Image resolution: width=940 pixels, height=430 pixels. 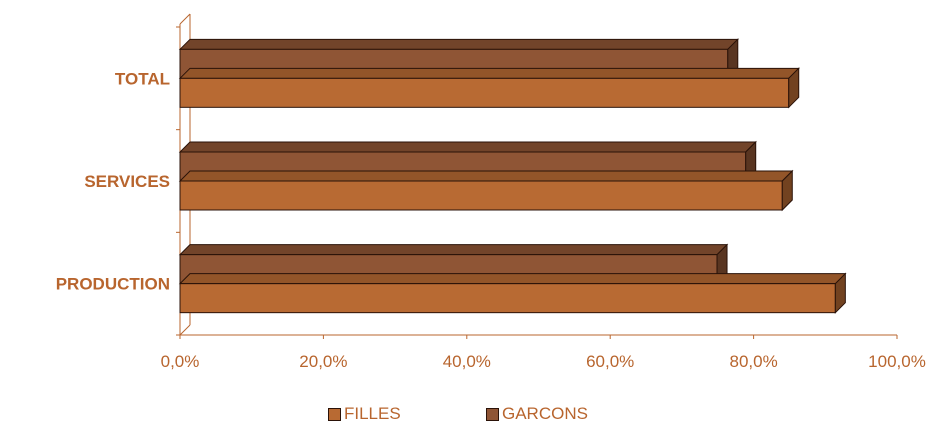 I want to click on x-tick-label: 40,0%, so click(x=467, y=361).